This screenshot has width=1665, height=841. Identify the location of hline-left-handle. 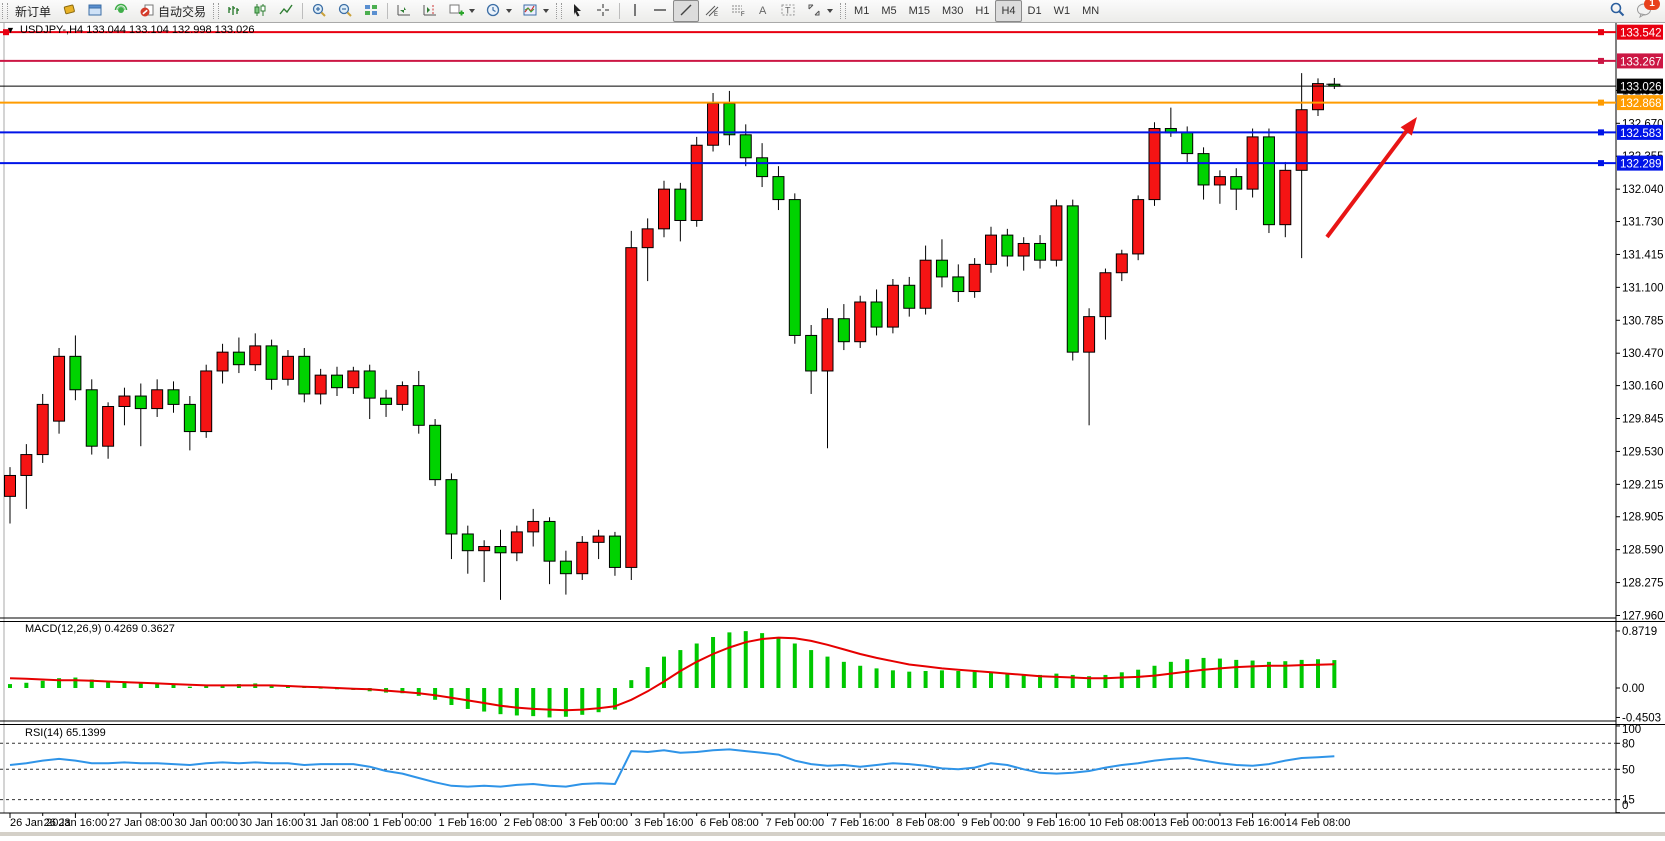
(6, 32).